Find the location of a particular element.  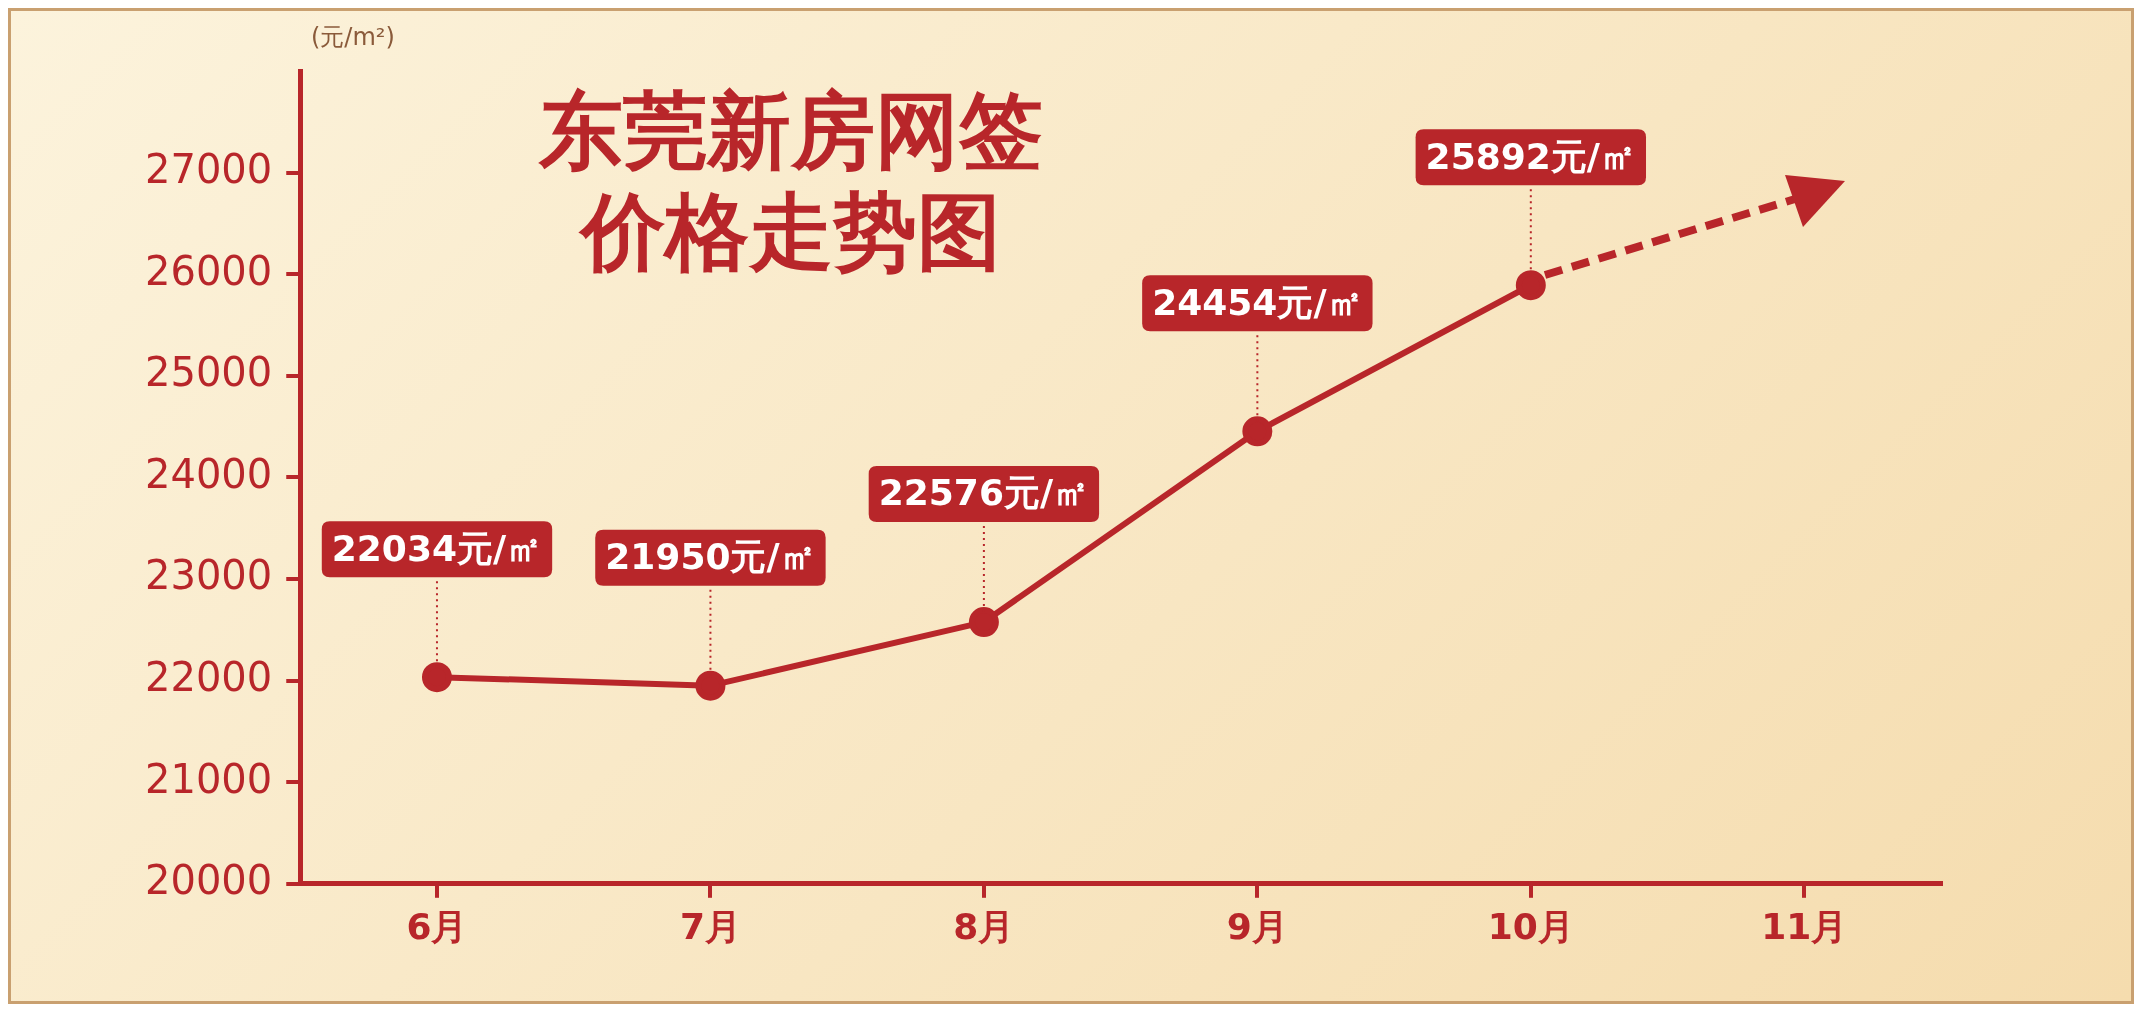

text: 24454元/㎡ is located at coordinates (1257, 302).